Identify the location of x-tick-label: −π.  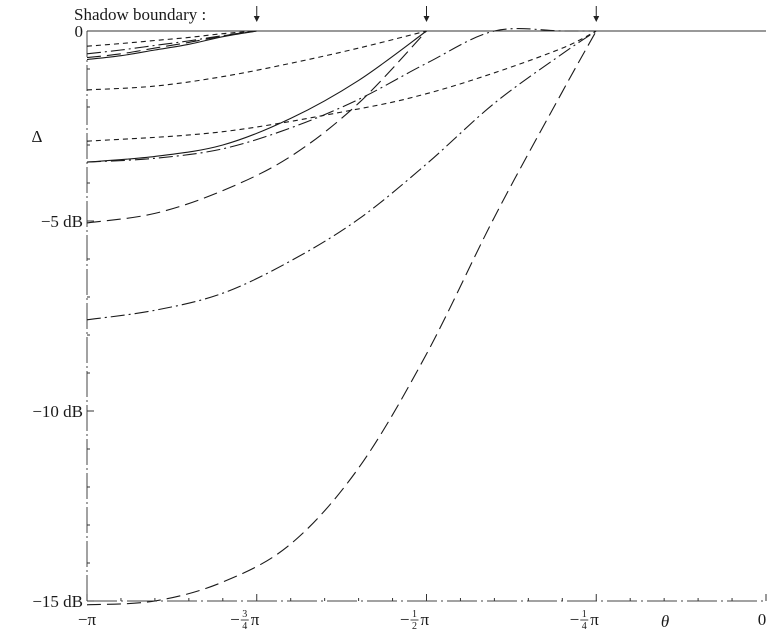
(87, 619).